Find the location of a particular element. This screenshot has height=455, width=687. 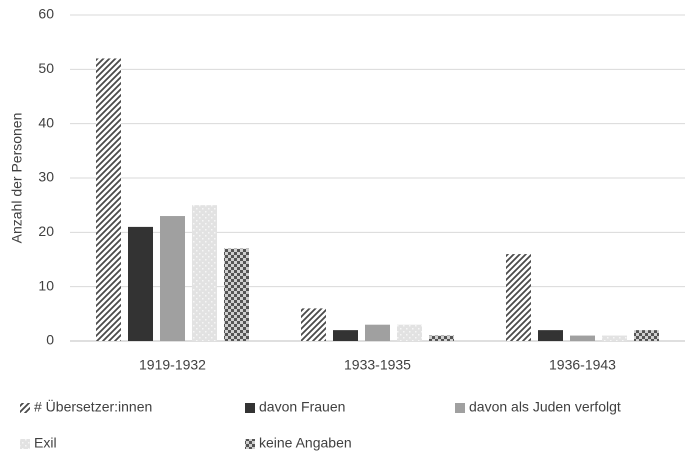

y-axis-label: Anzahl der Personen is located at coordinates (17, 178).